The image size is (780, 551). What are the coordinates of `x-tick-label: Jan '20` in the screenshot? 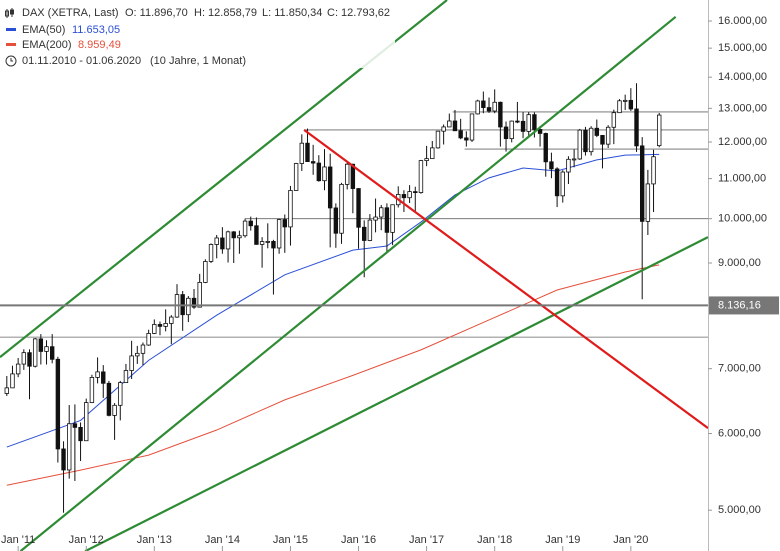 It's located at (630, 540).